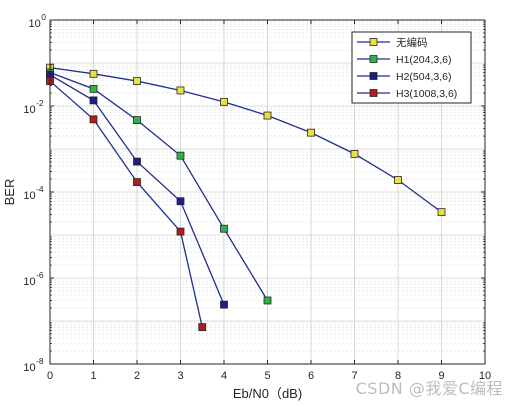  Describe the element at coordinates (267, 393) in the screenshot. I see `x-axis-label: Eb/N0（dB)` at that location.